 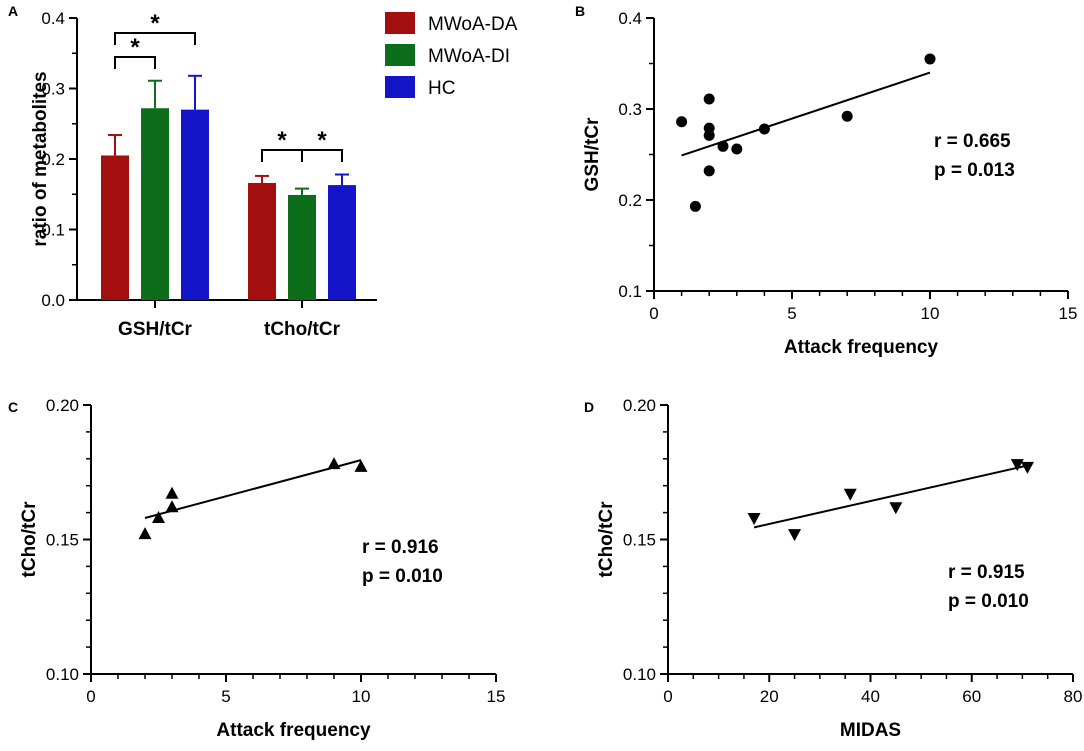 What do you see at coordinates (986, 572) in the screenshot?
I see `r-value: r = 0.915` at bounding box center [986, 572].